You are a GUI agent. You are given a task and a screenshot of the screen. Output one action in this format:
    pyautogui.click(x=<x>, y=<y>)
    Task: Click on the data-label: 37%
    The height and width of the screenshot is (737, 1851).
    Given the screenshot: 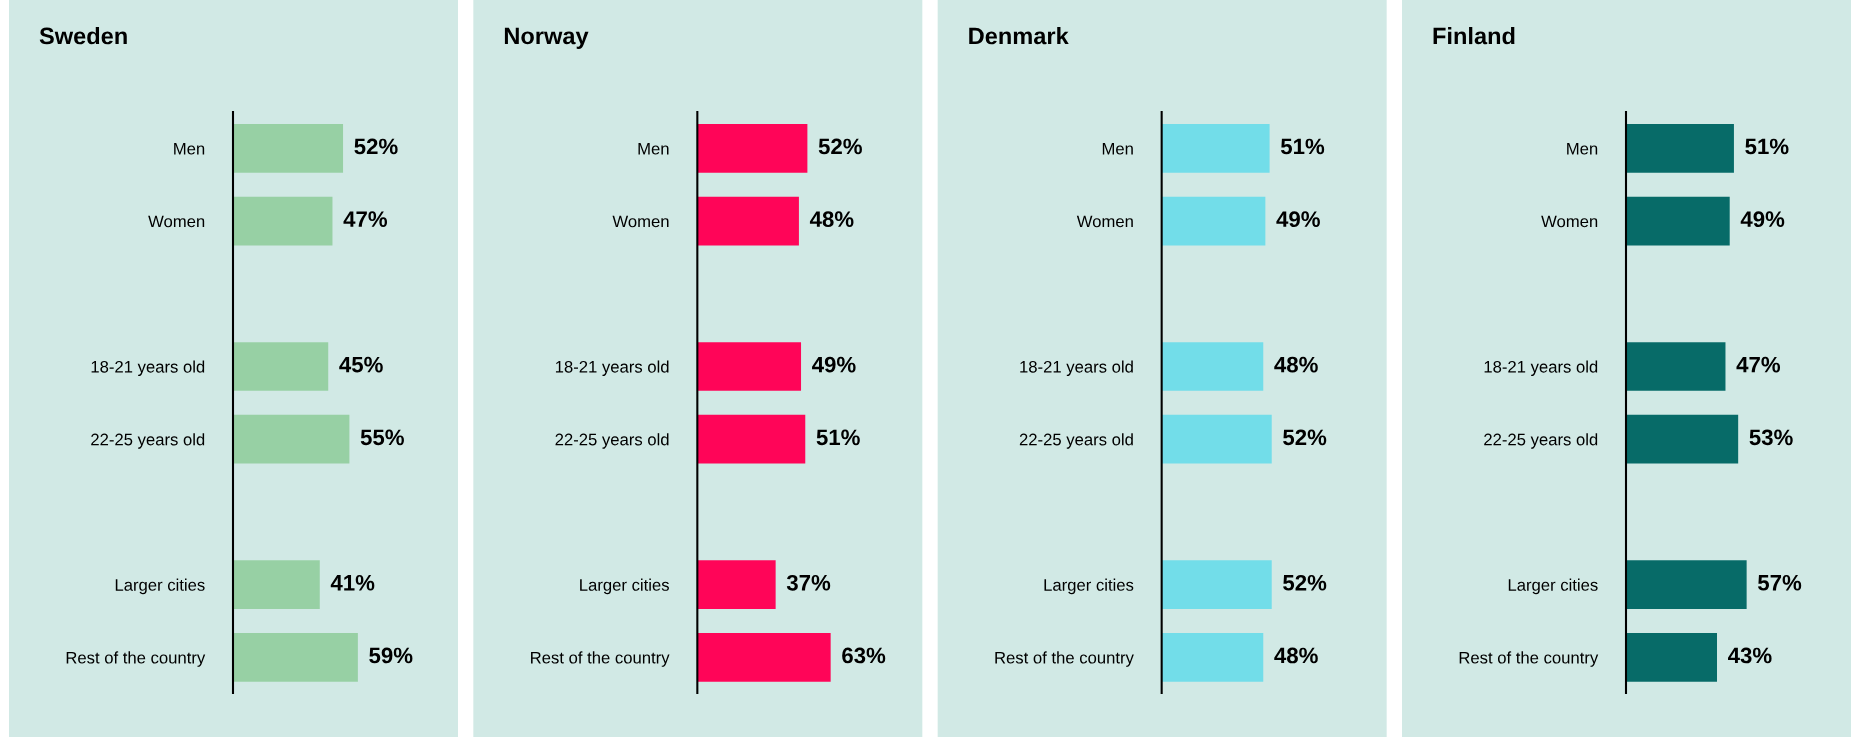 What is the action you would take?
    pyautogui.click(x=808, y=582)
    